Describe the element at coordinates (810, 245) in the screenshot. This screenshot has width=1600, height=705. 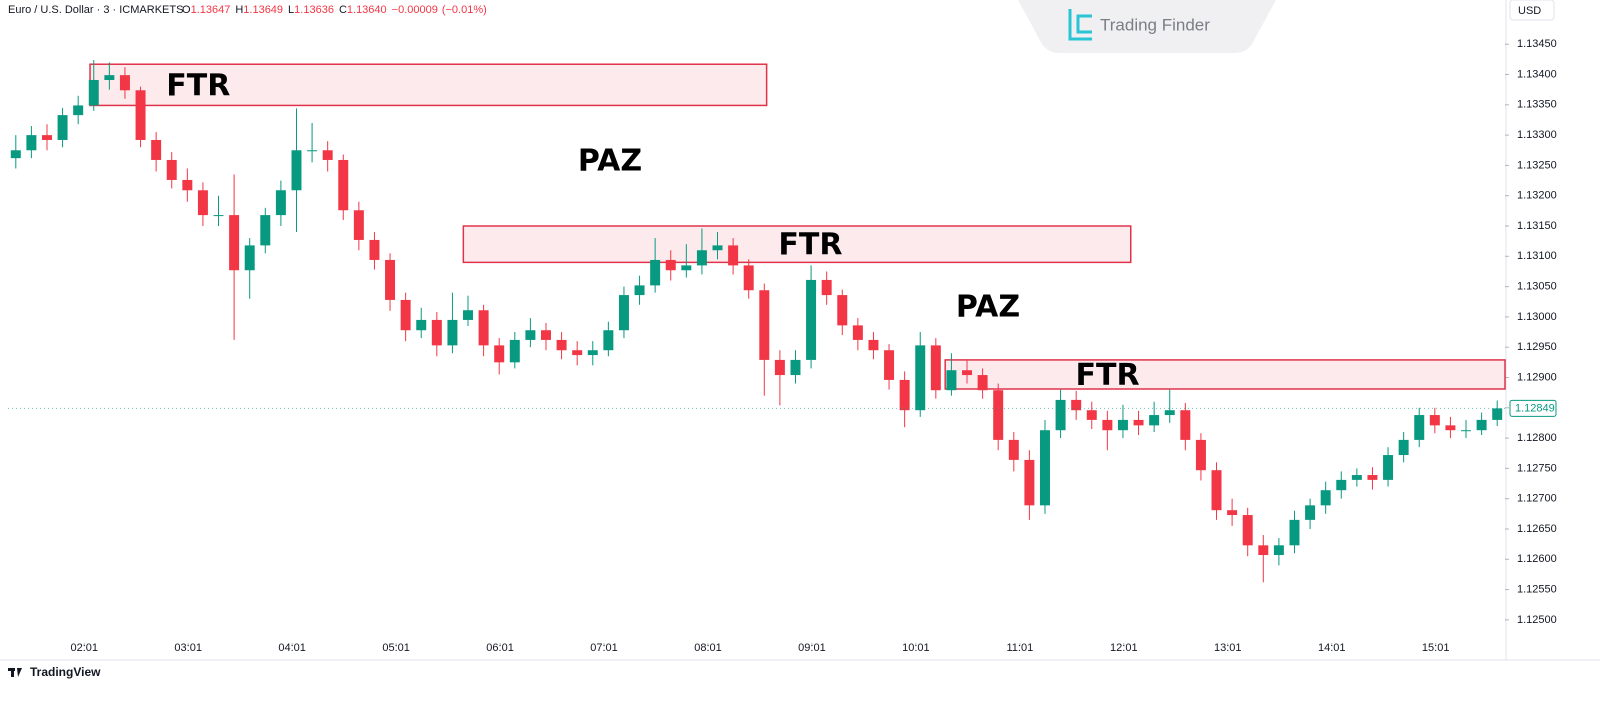
I see `zone-label: FTR` at that location.